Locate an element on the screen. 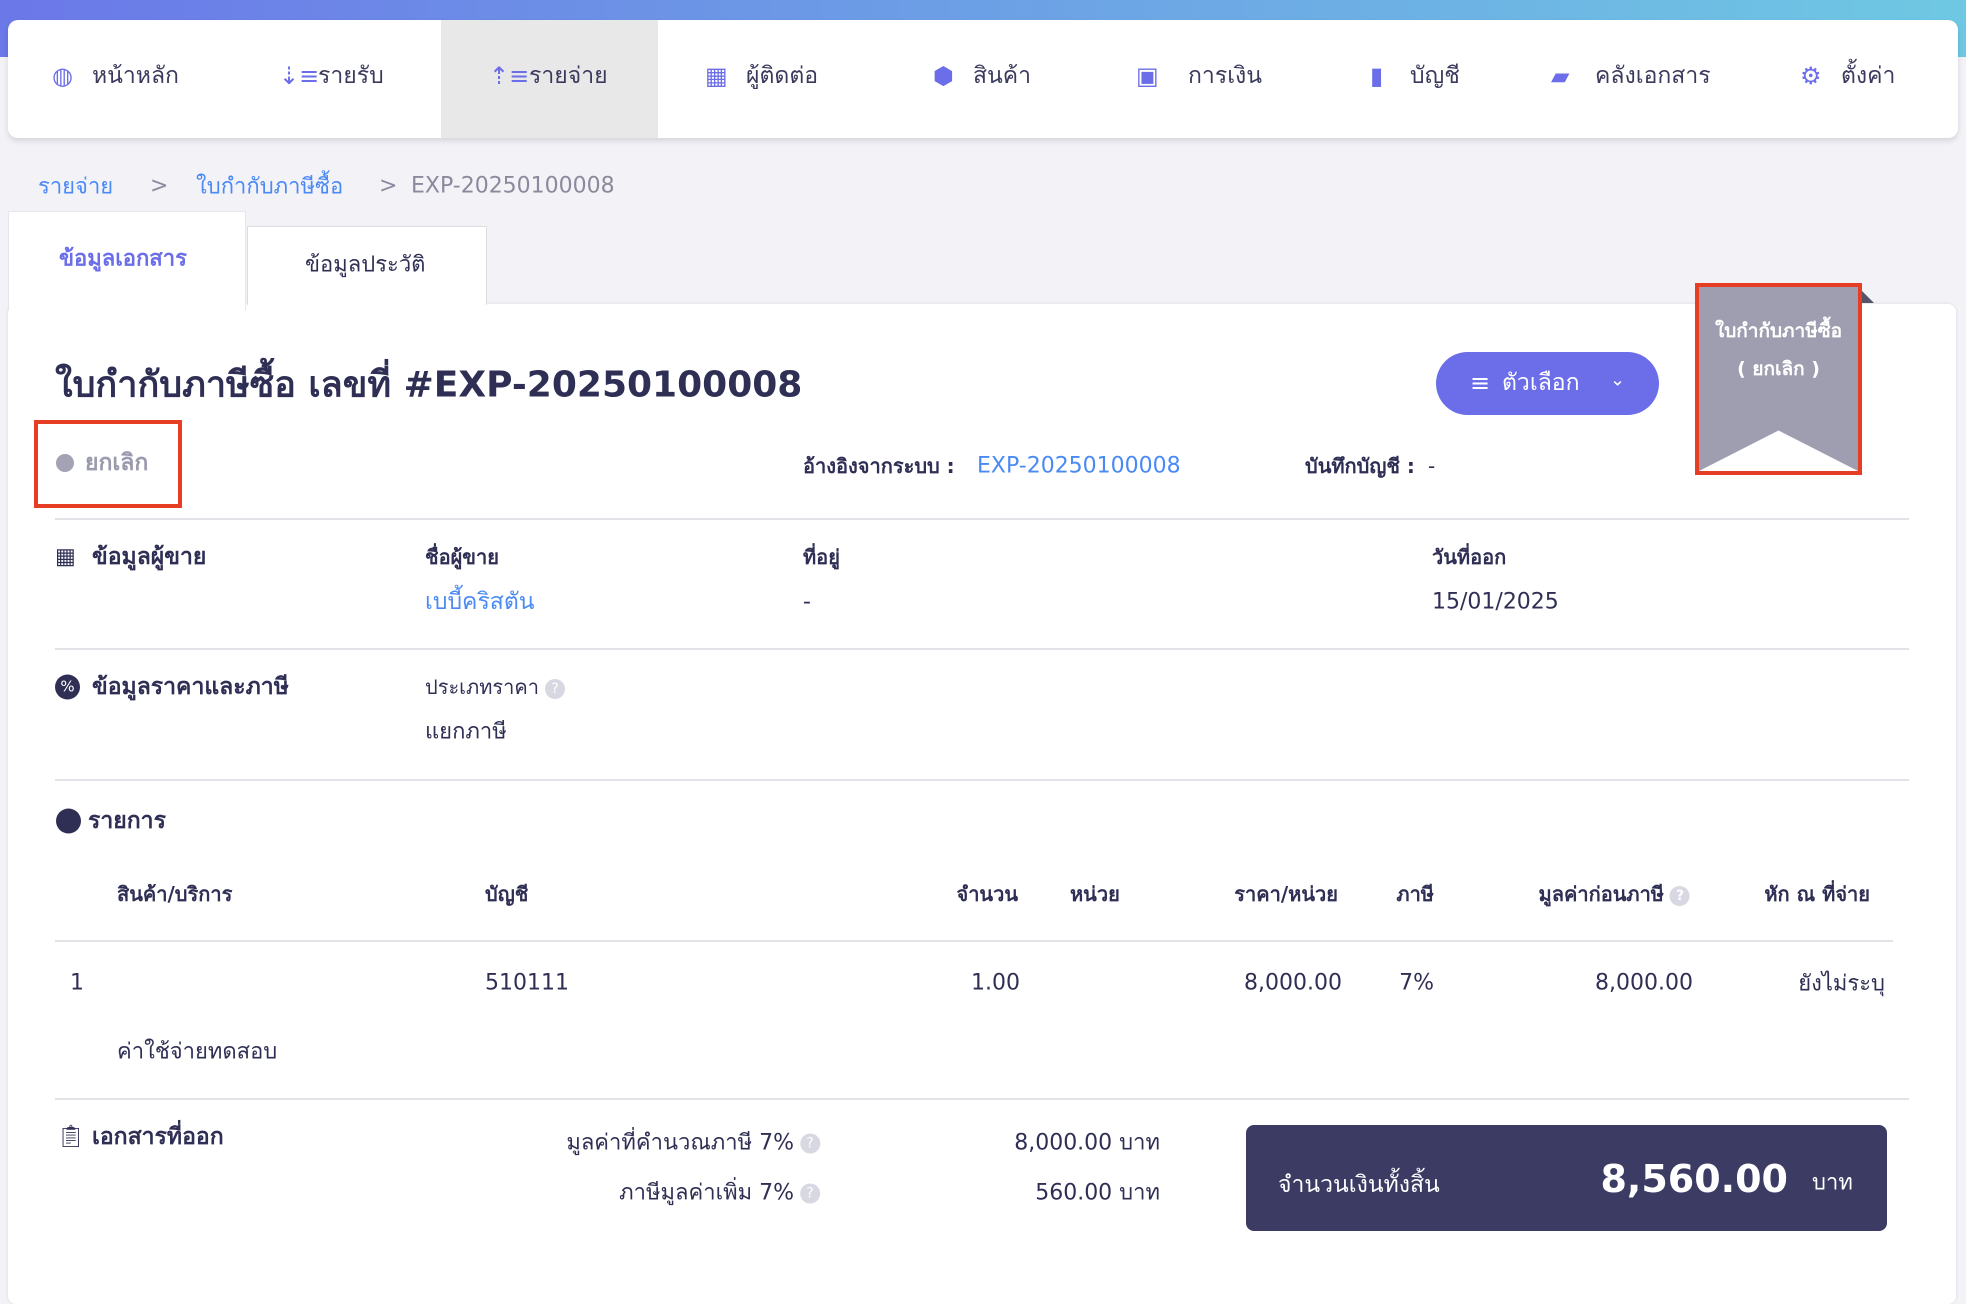  ribbon-highlight-box is located at coordinates (1778, 379).